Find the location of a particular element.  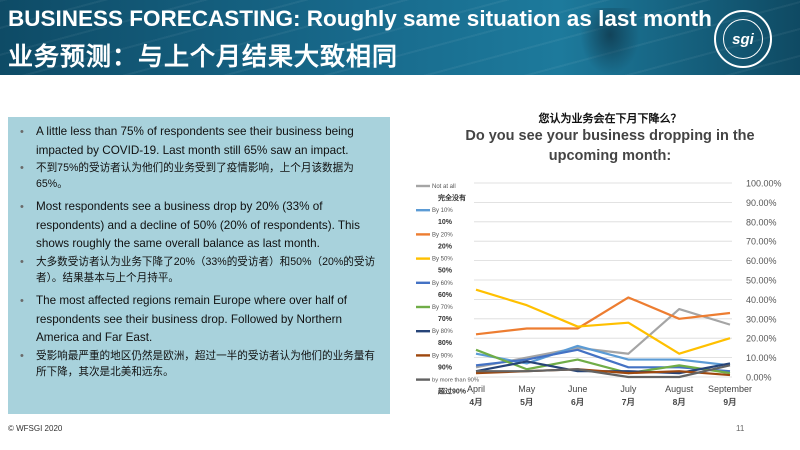

y-tick-label: 40.00% is located at coordinates (761, 300).